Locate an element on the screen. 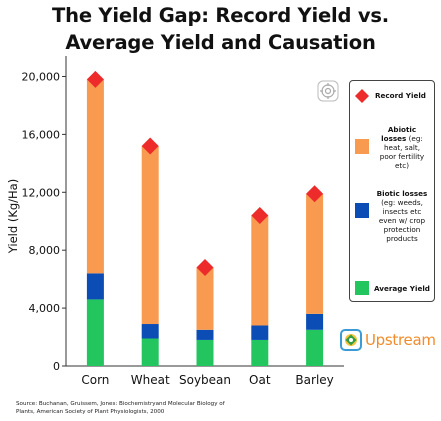 The height and width of the screenshot is (421, 441). y-tick-label: 4,000 is located at coordinates (45, 308).